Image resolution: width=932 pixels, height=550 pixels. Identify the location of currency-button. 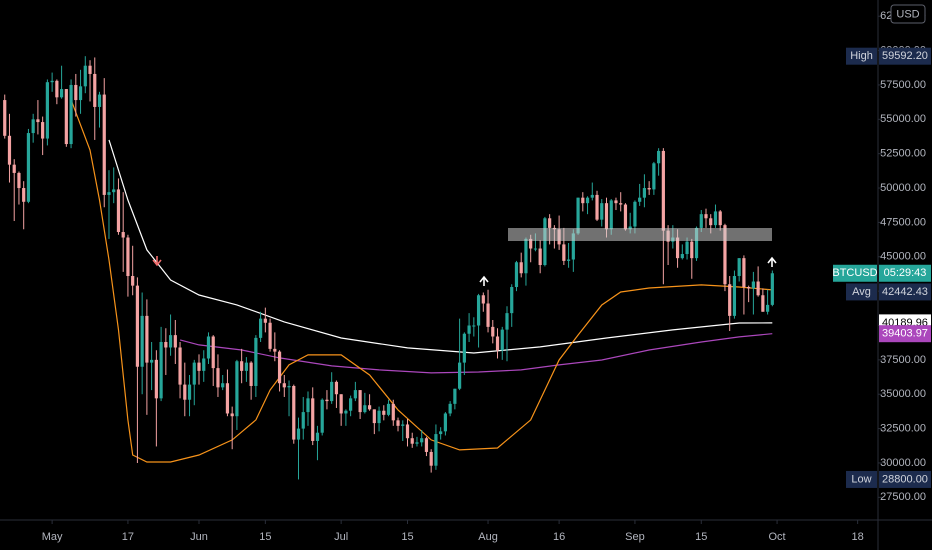
(908, 14).